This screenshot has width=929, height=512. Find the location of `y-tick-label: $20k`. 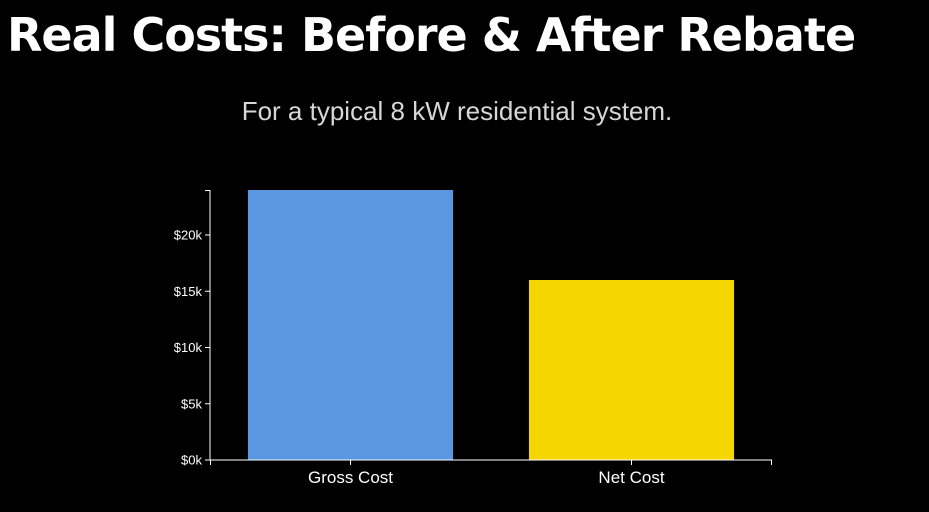

y-tick-label: $20k is located at coordinates (188, 235).